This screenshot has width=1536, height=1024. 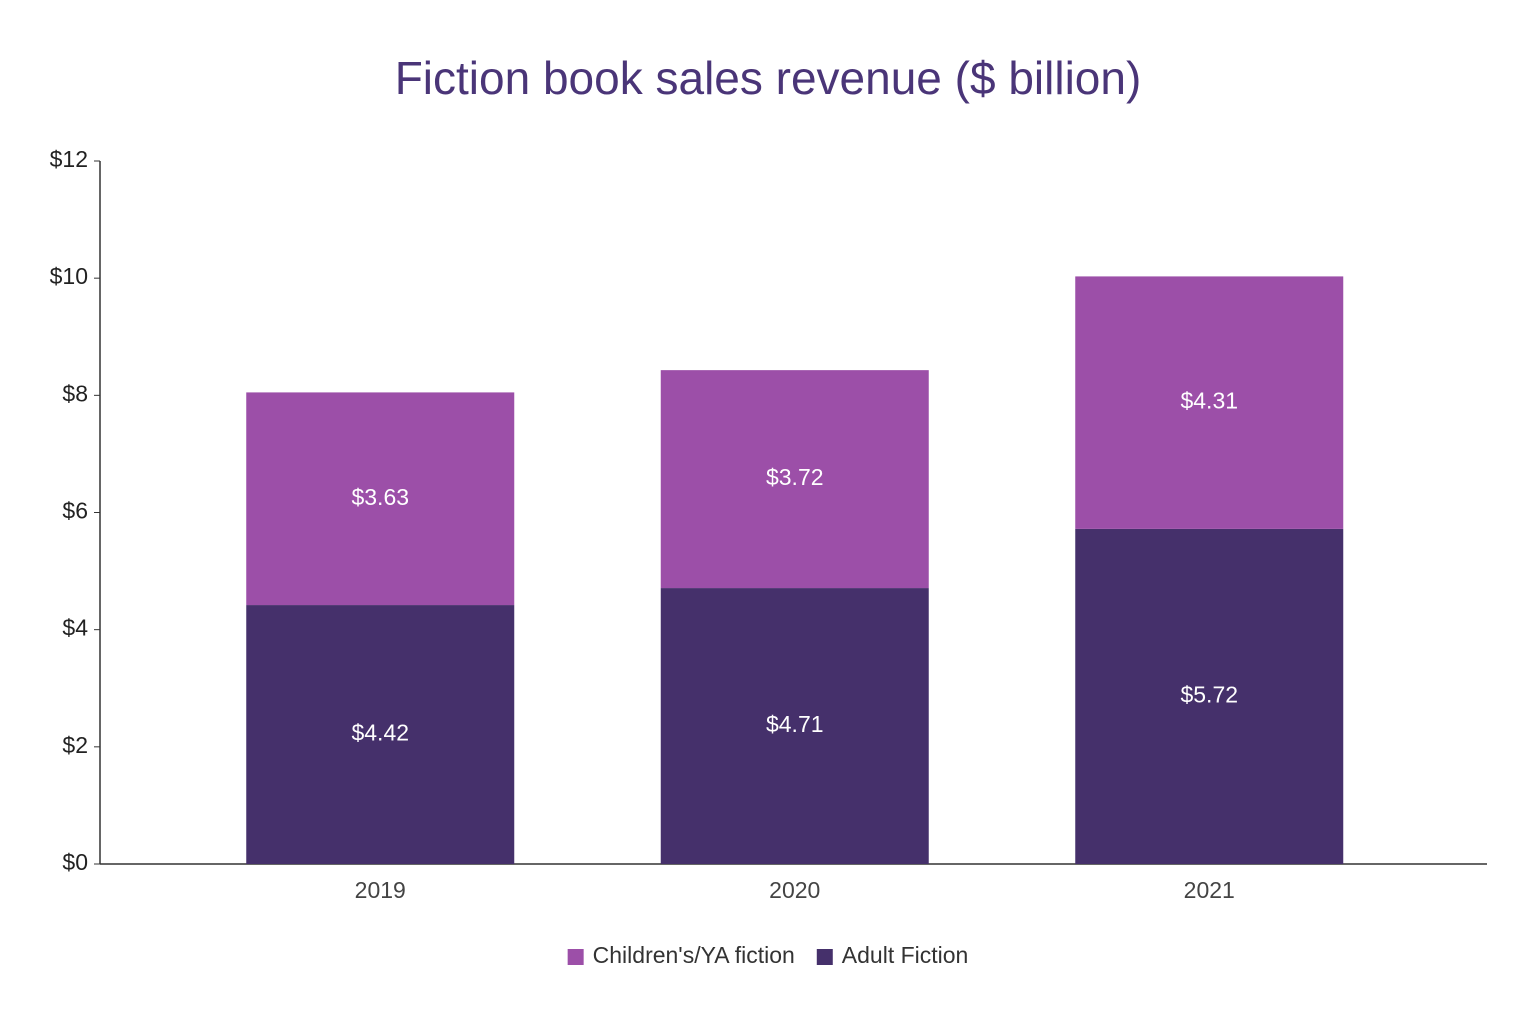 What do you see at coordinates (794, 890) in the screenshot?
I see `x-tick-label: 2020` at bounding box center [794, 890].